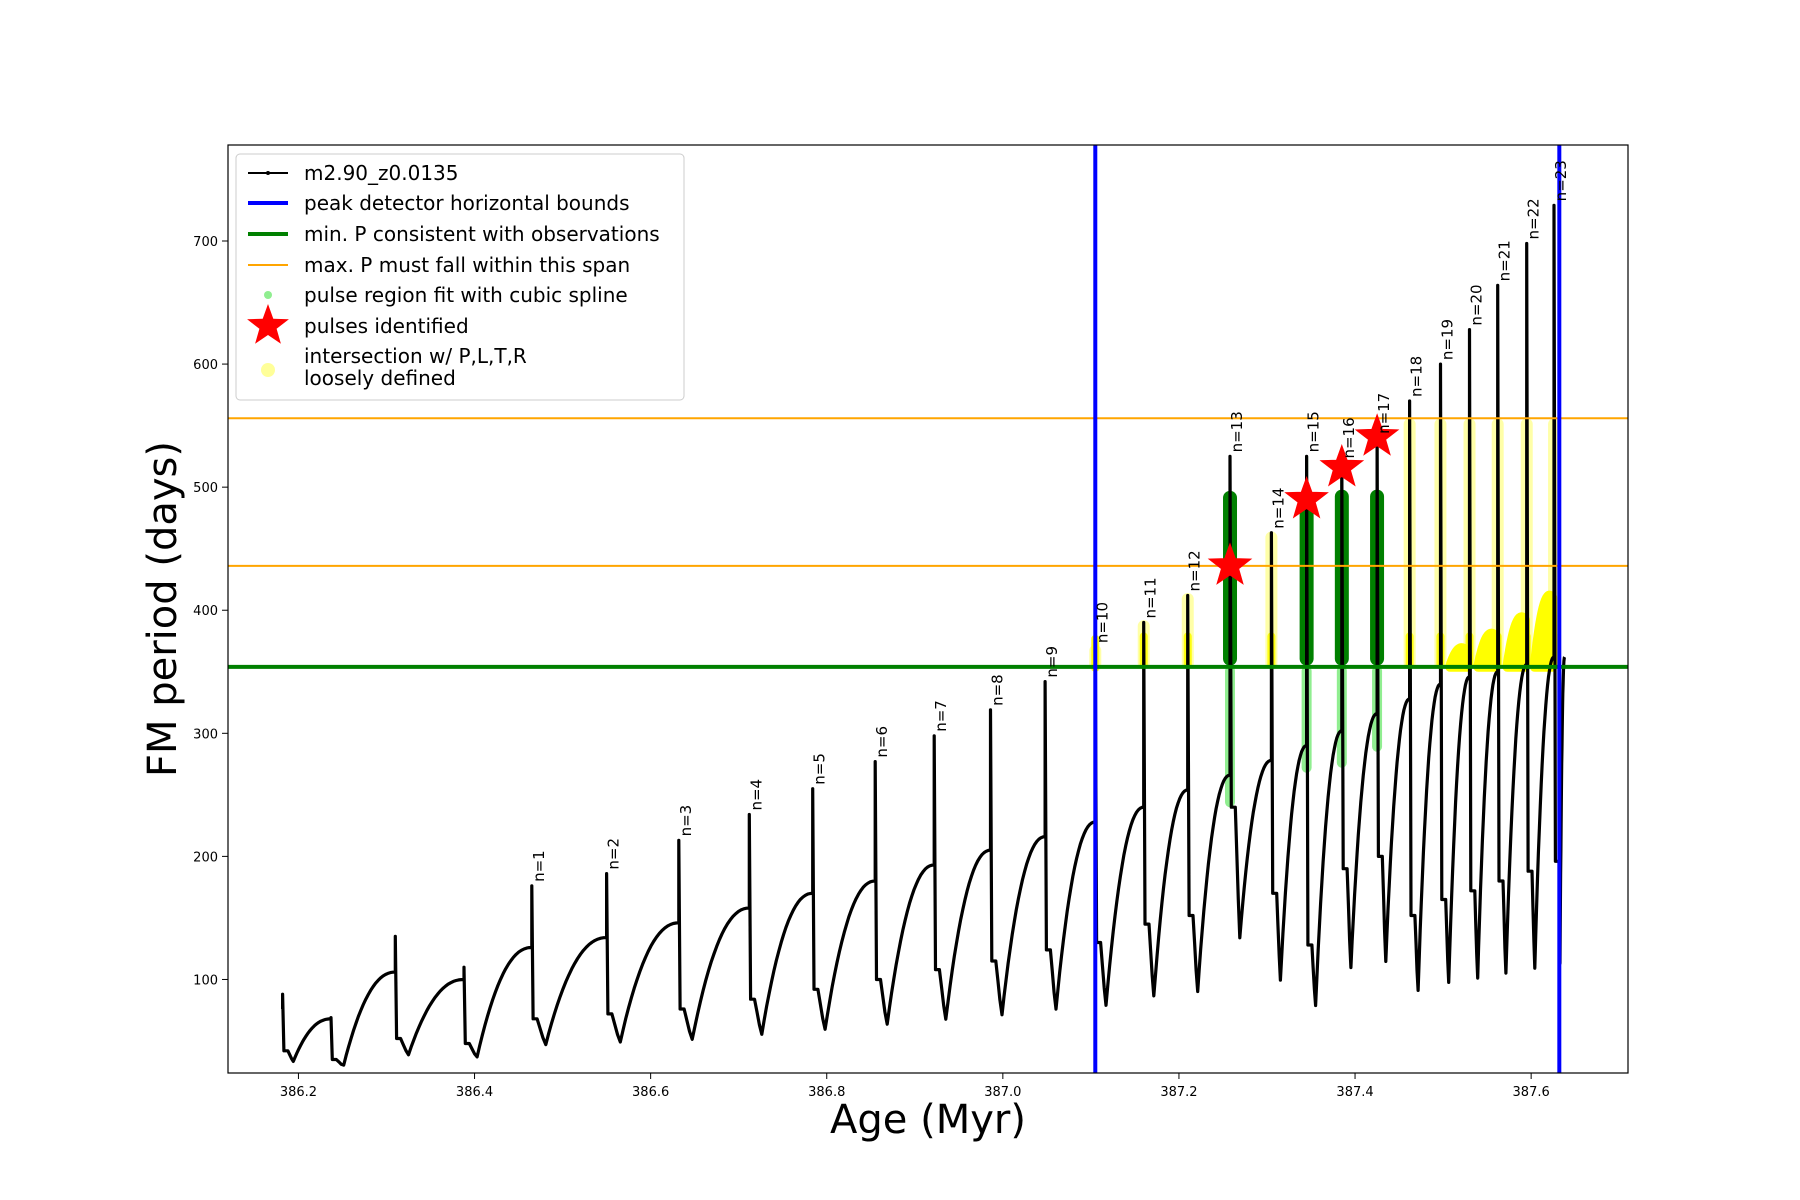  Describe the element at coordinates (1002, 1092) in the screenshot. I see `x-tick-label-4: 387.0` at that location.